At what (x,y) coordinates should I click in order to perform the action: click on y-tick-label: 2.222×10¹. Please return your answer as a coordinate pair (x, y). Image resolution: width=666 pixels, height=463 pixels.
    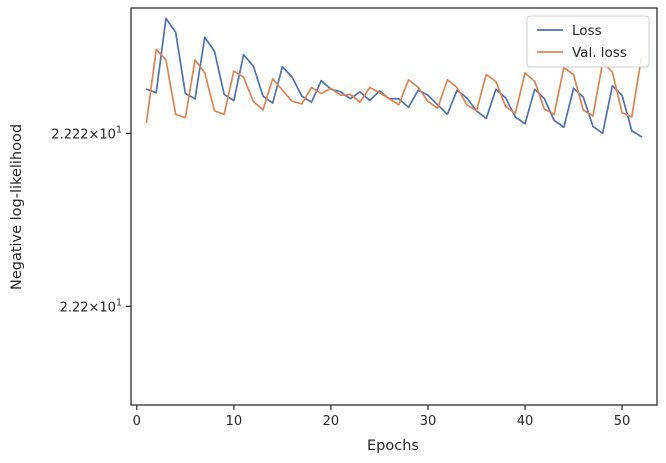
    Looking at the image, I should click on (86, 133).